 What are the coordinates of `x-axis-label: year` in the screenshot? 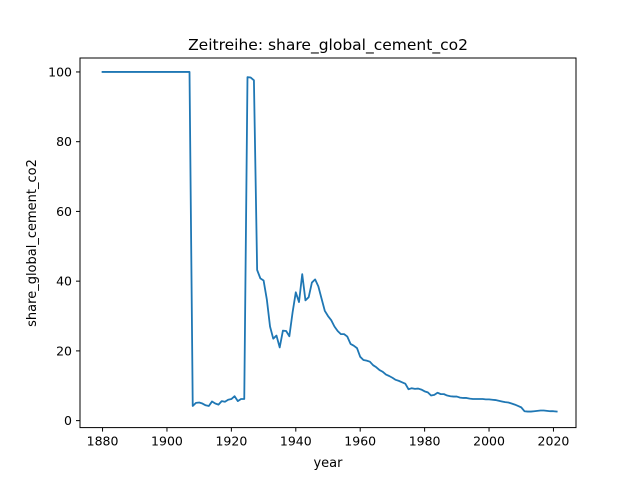 It's located at (328, 463).